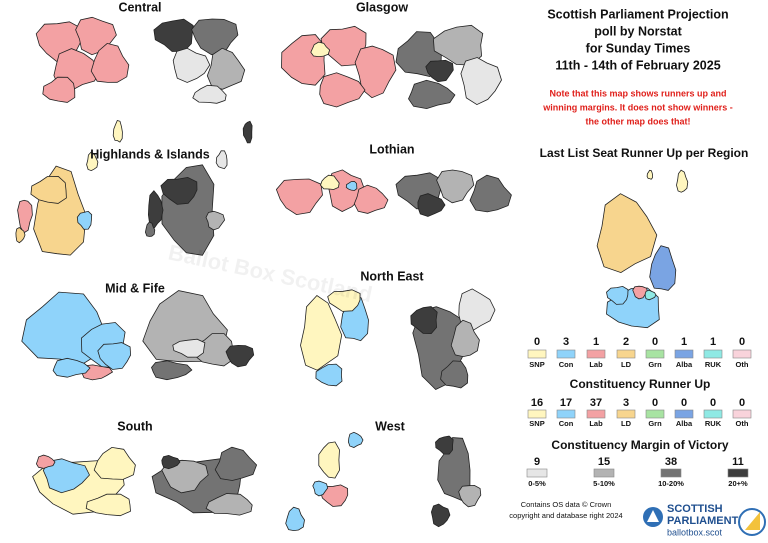 The height and width of the screenshot is (543, 768). I want to click on title-line: 11th - 14th of February 2025, so click(637, 65).